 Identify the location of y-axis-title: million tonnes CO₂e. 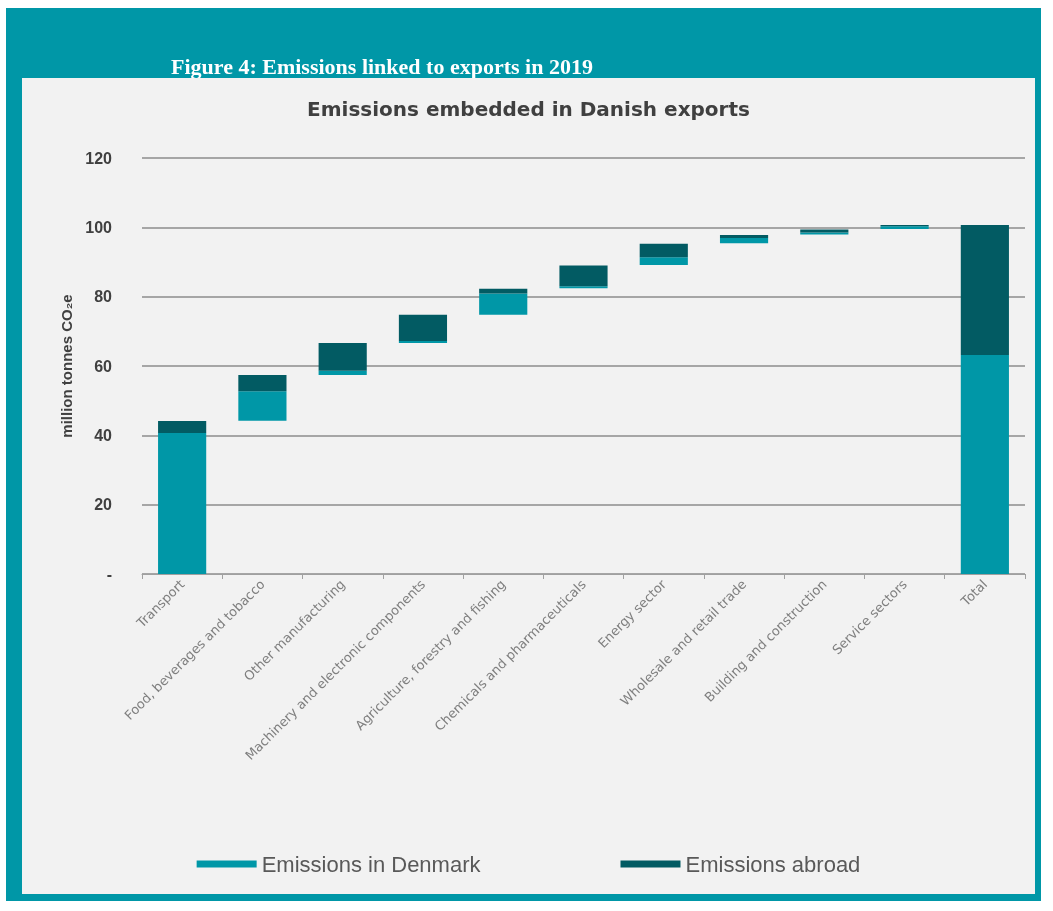
(67, 366).